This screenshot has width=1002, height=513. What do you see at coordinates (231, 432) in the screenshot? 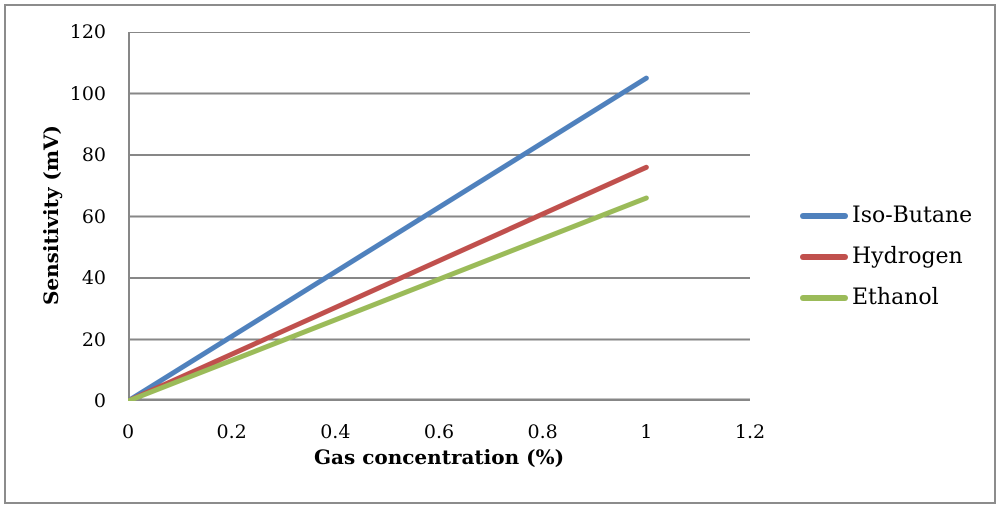
I see `x-tick-label: 0.2` at bounding box center [231, 432].